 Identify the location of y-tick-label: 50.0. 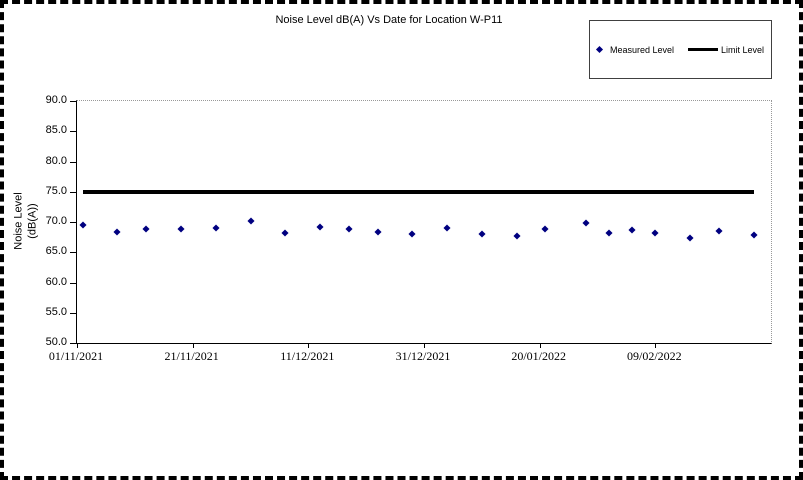
(56, 342).